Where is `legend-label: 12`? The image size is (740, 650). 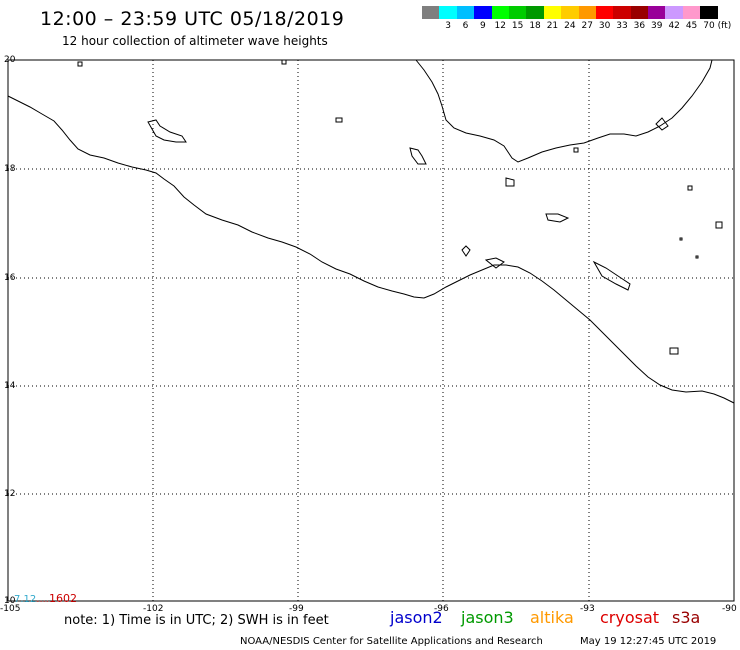
legend-label: 12 is located at coordinates (500, 26).